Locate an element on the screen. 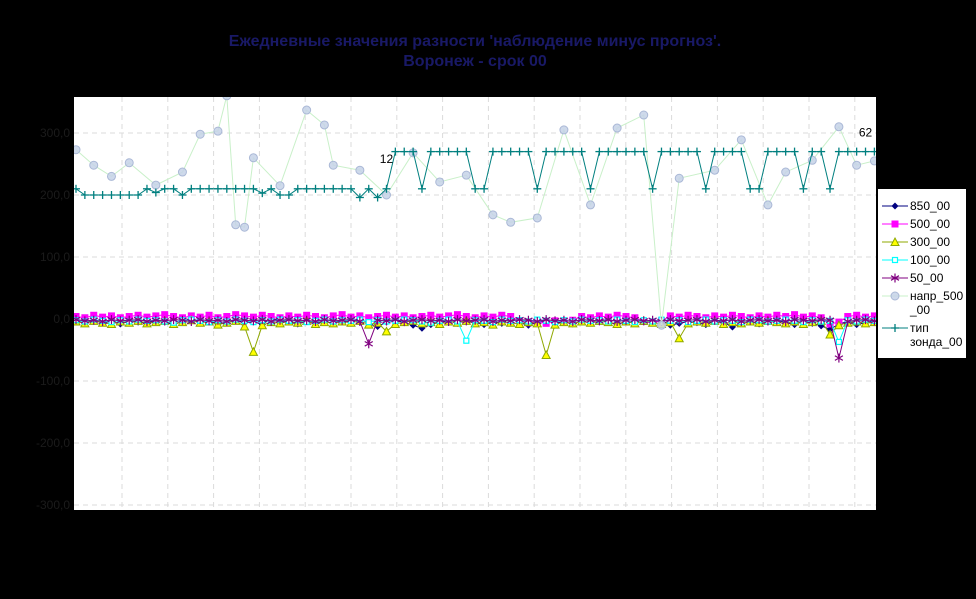  legend-item-label: 500_00 is located at coordinates (930, 224).